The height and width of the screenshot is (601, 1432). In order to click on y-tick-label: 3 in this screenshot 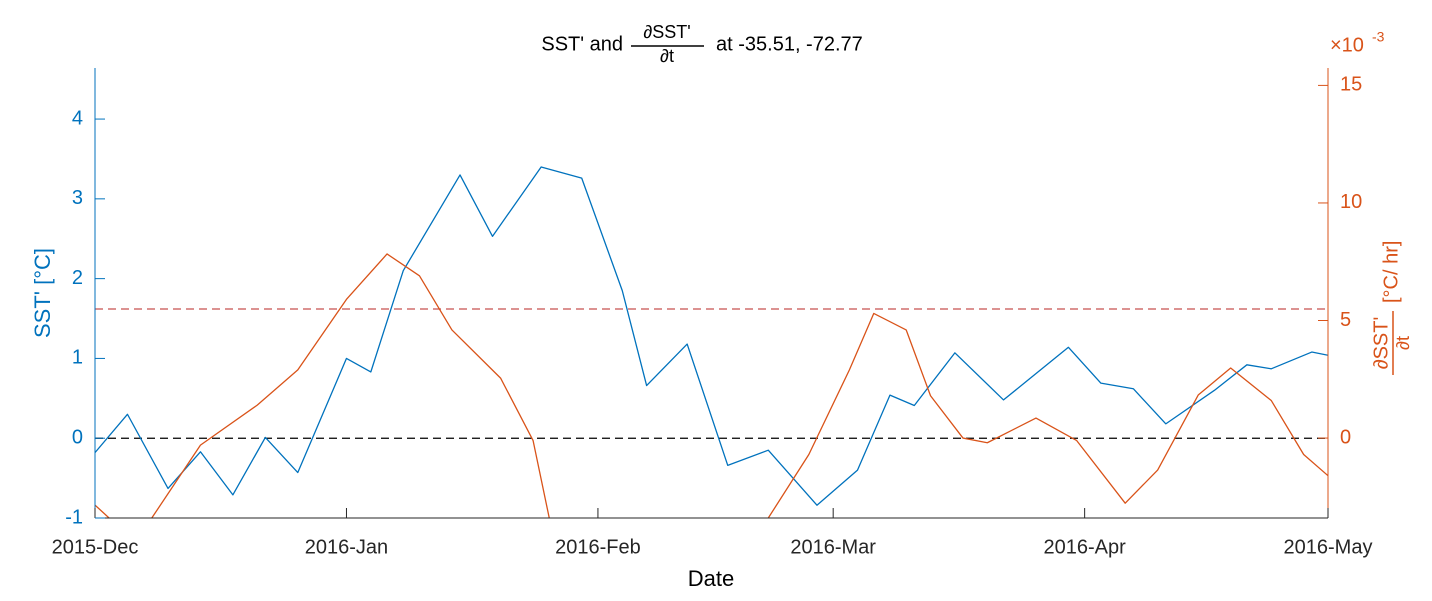, I will do `click(77, 198)`.